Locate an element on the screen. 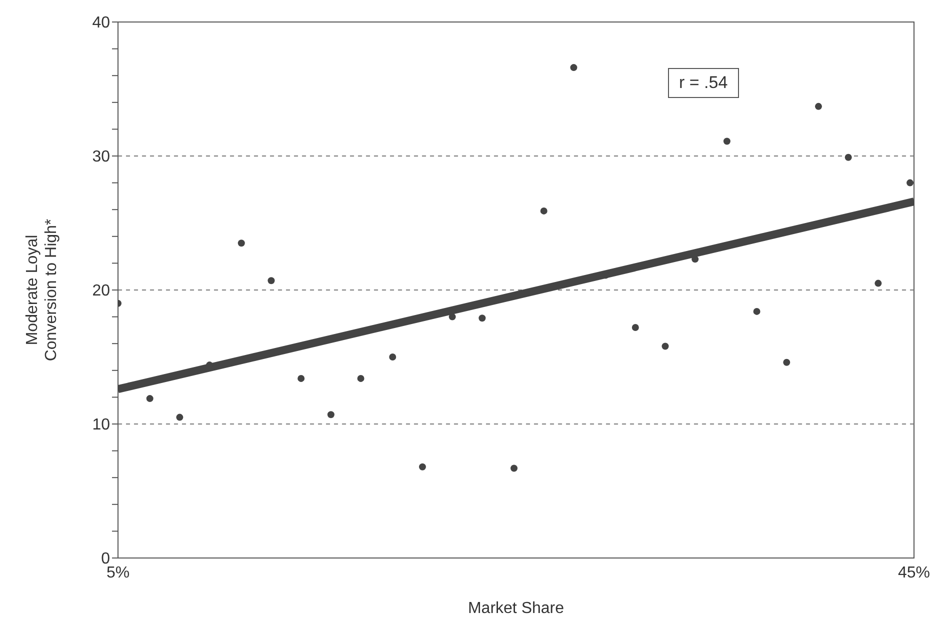 This screenshot has width=946, height=631. x-tick-label: 45% is located at coordinates (914, 573).